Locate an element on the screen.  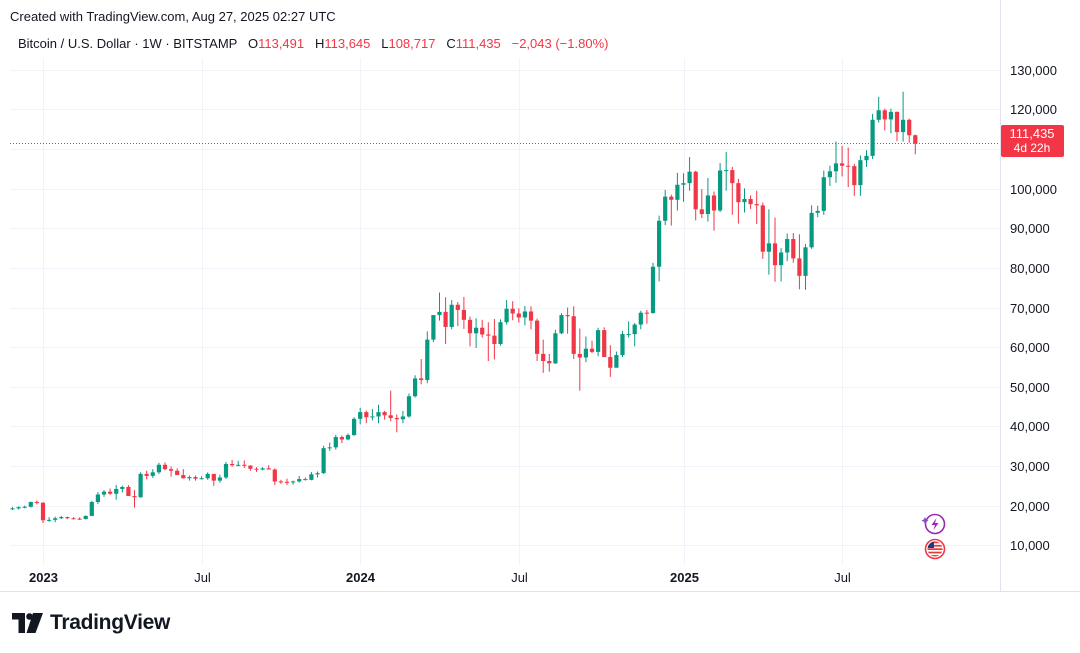
y-tick-label: 60,000 is located at coordinates (1030, 347).